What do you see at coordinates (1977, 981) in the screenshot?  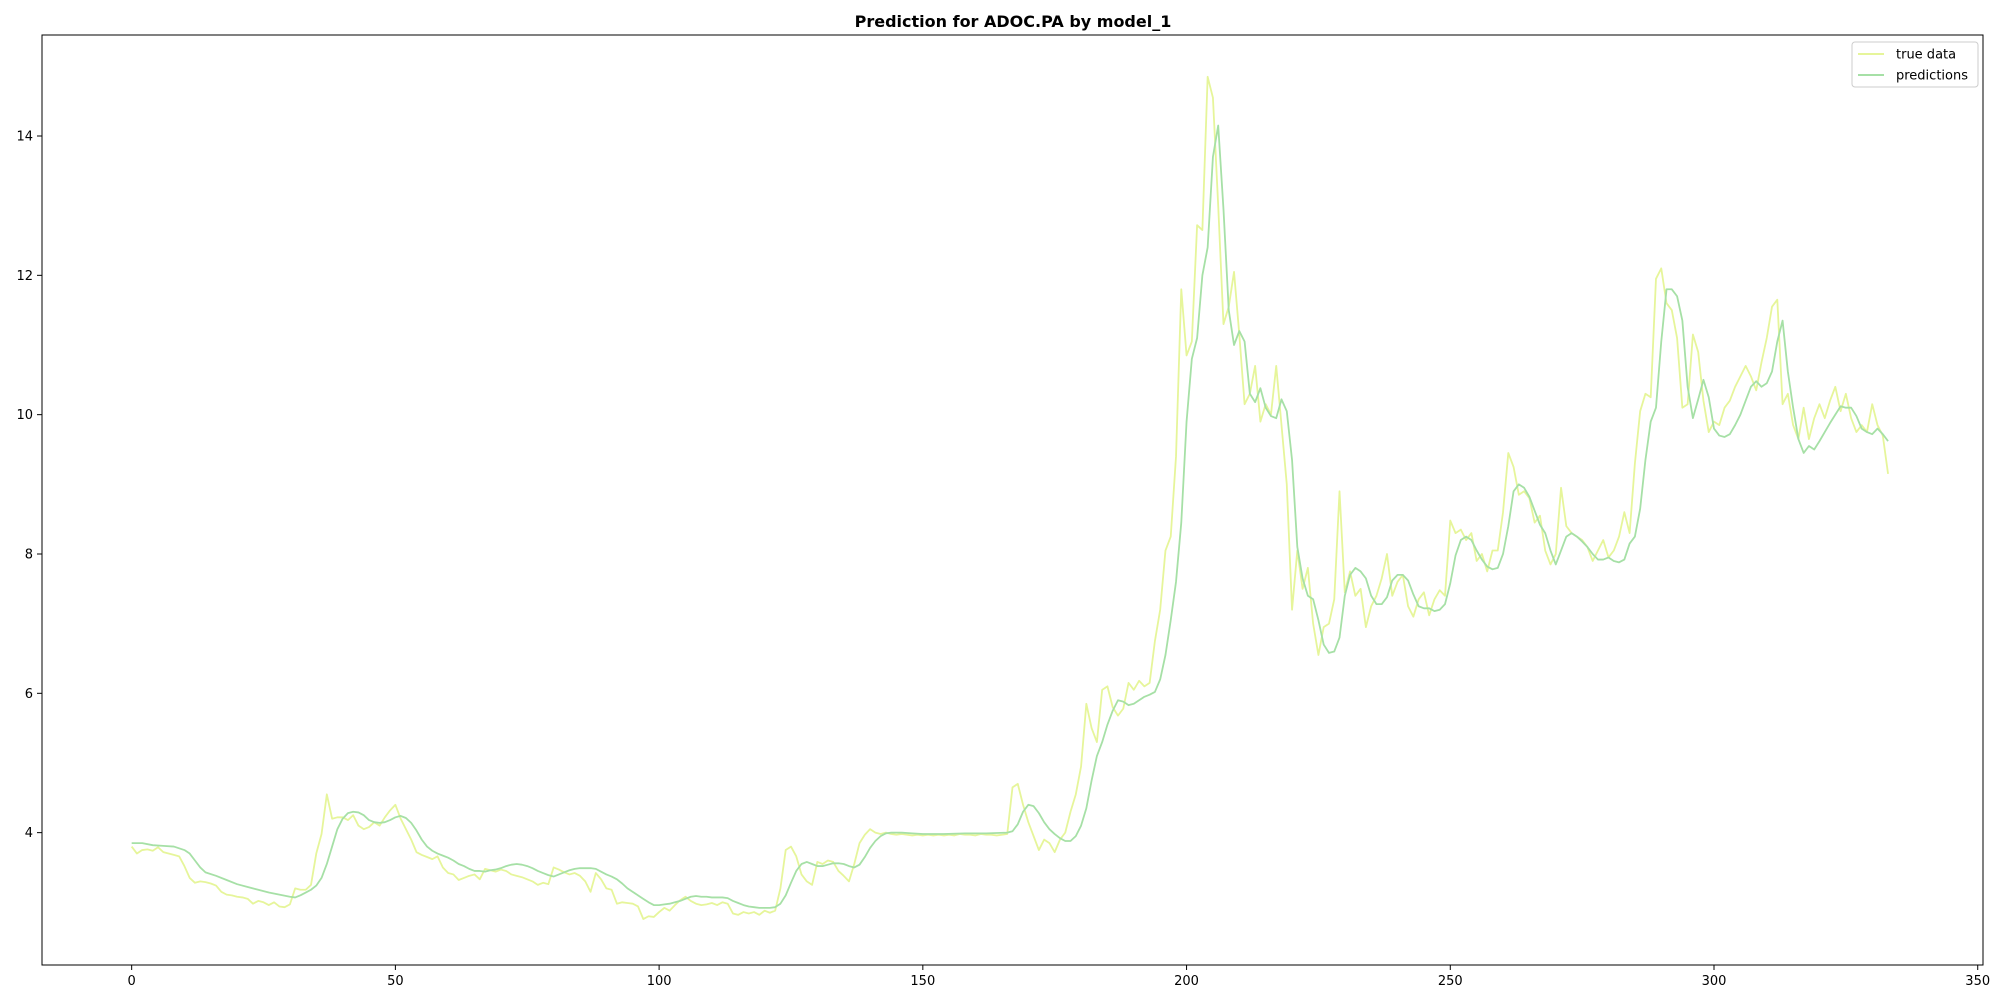 I see `x-tick-label: 350` at bounding box center [1977, 981].